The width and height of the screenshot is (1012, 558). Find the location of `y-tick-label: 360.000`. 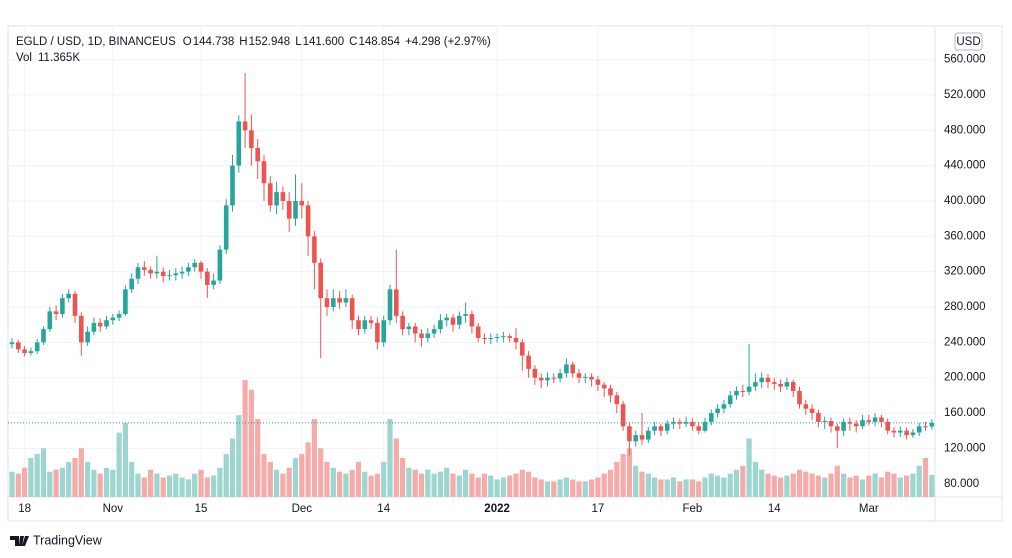

y-tick-label: 360.000 is located at coordinates (965, 236).